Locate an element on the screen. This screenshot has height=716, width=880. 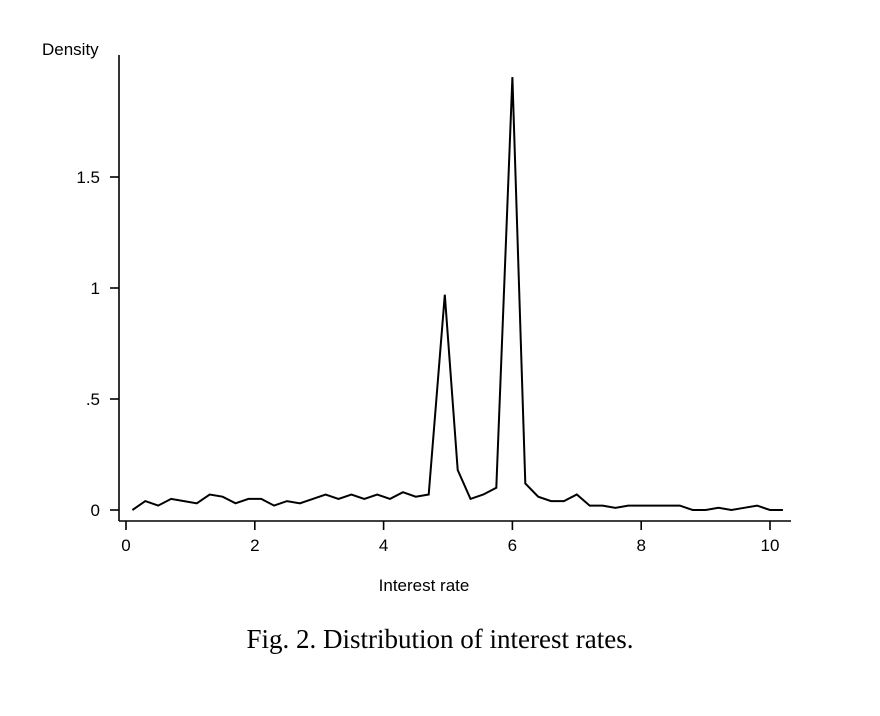
y-axis-title: Density is located at coordinates (70, 49).